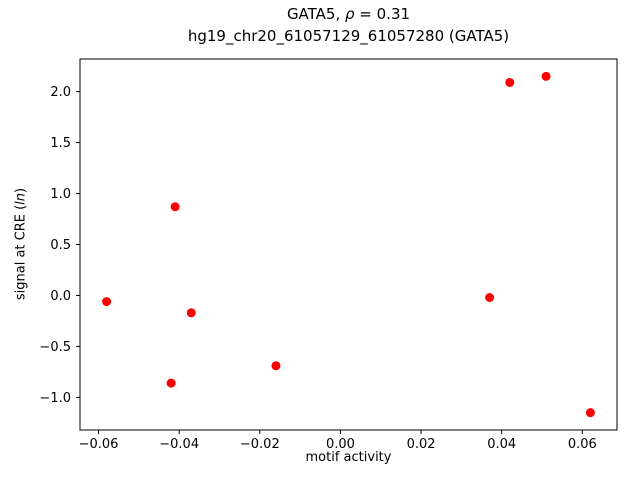 The width and height of the screenshot is (640, 480). I want to click on y-tick-label: 0.5, so click(60, 245).